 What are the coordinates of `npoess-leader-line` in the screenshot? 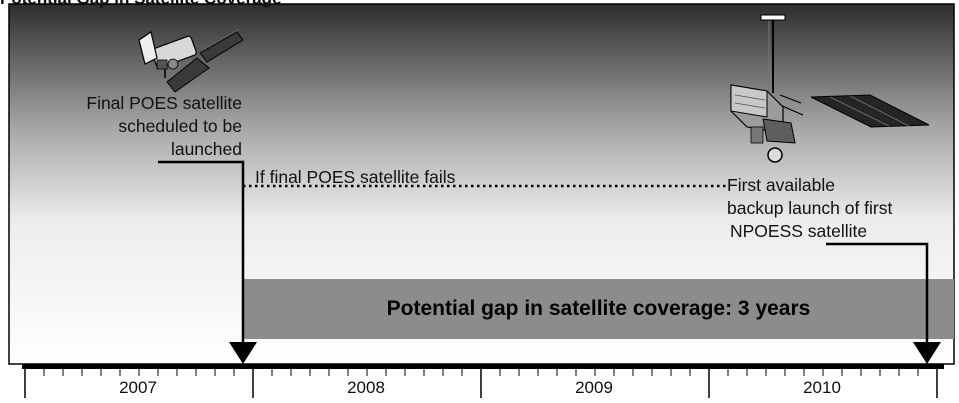 It's located at (877, 293).